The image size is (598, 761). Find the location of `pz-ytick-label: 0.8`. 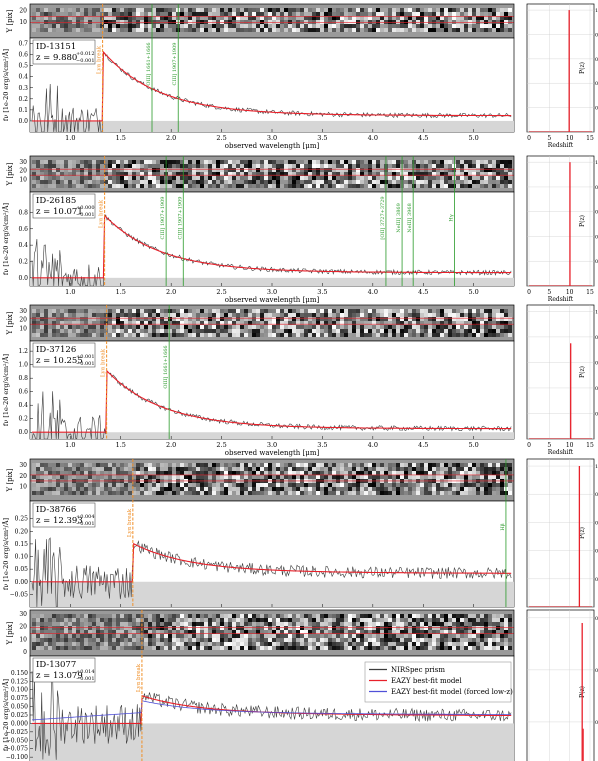

pz-ytick-label: 0.8 is located at coordinates (596, 338).